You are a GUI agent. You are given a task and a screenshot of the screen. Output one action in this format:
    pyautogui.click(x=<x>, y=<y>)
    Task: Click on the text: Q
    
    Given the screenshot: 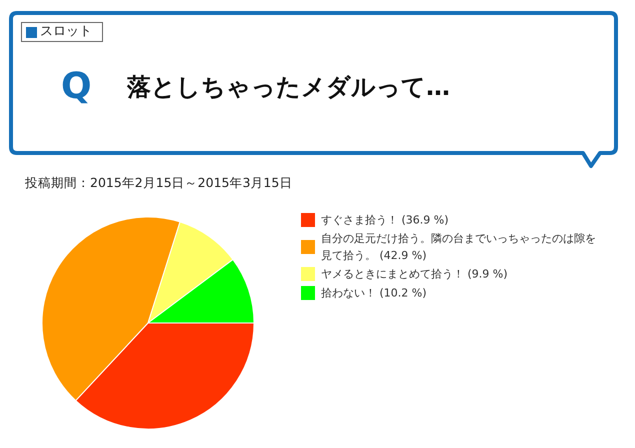 What is the action you would take?
    pyautogui.click(x=76, y=87)
    